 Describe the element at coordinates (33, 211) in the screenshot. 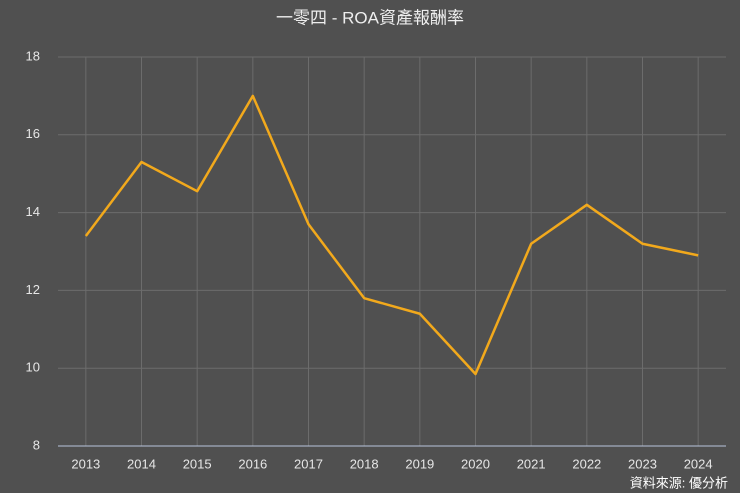

I see `y-tick-label: 14` at that location.